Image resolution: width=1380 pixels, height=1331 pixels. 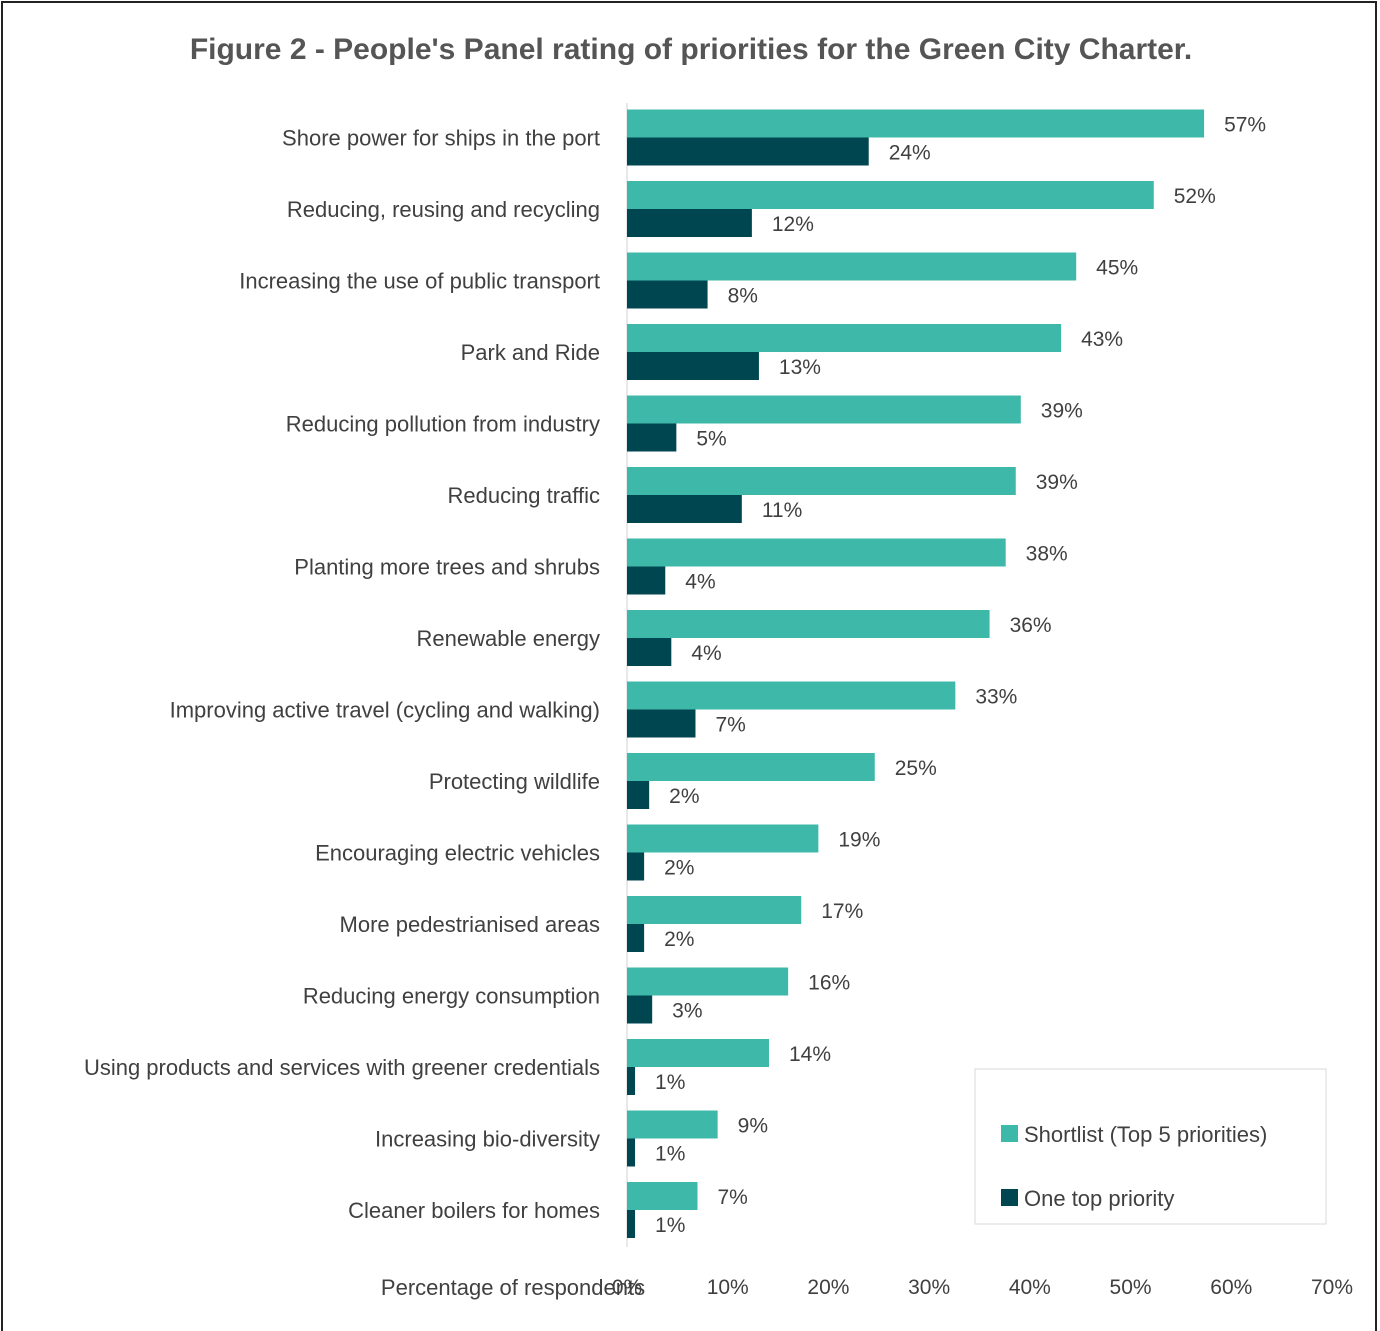 What do you see at coordinates (443, 209) in the screenshot?
I see `category-label: Reducing, reusing and recycling` at bounding box center [443, 209].